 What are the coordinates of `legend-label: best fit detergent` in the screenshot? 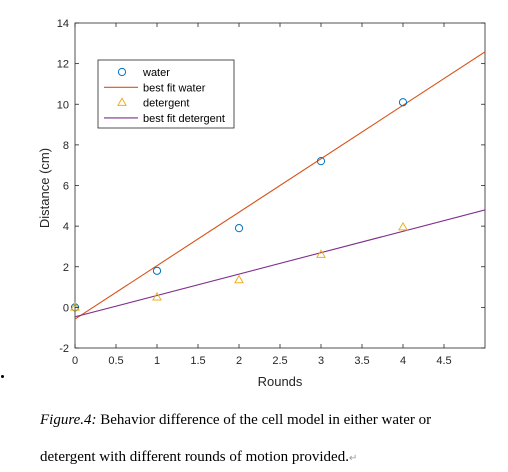 It's located at (184, 119).